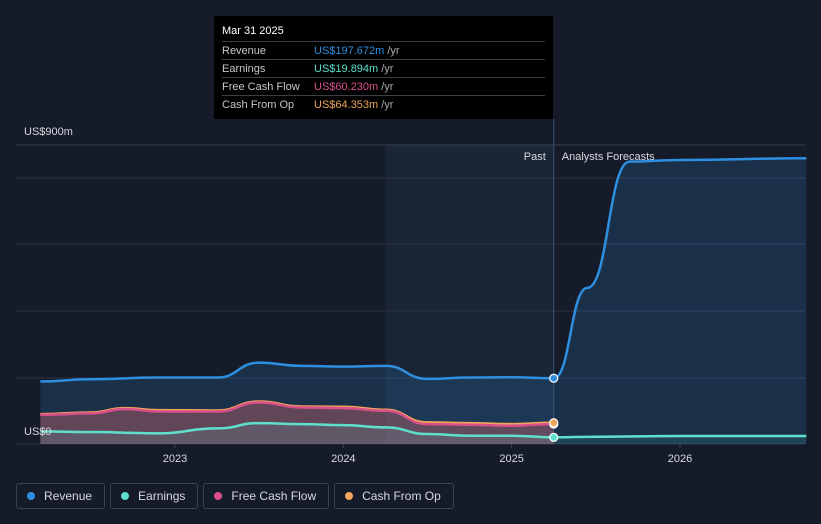 The image size is (821, 524). I want to click on tooltip-row: Free Cash Flow US$60.230m/yr, so click(383, 86).